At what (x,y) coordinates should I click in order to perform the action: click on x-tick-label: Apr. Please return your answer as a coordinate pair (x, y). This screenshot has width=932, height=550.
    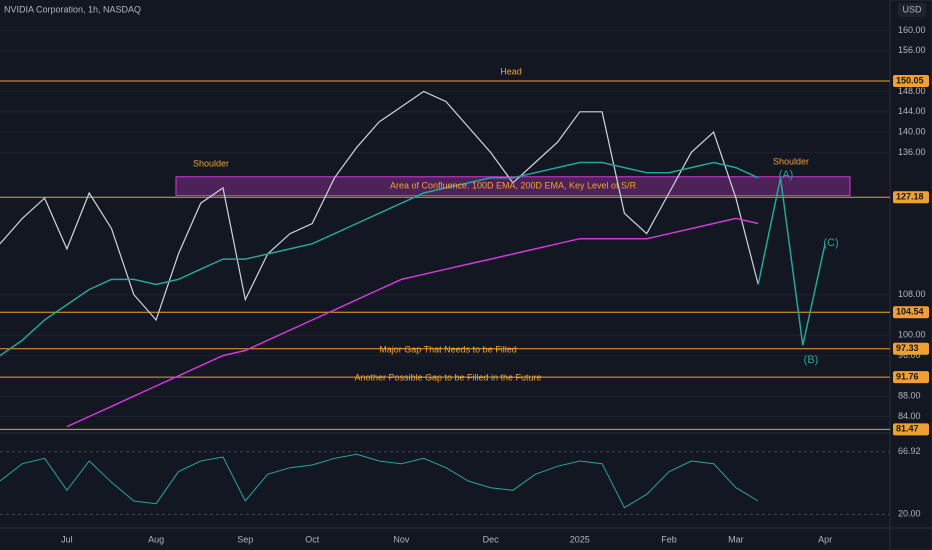
    Looking at the image, I should click on (825, 539).